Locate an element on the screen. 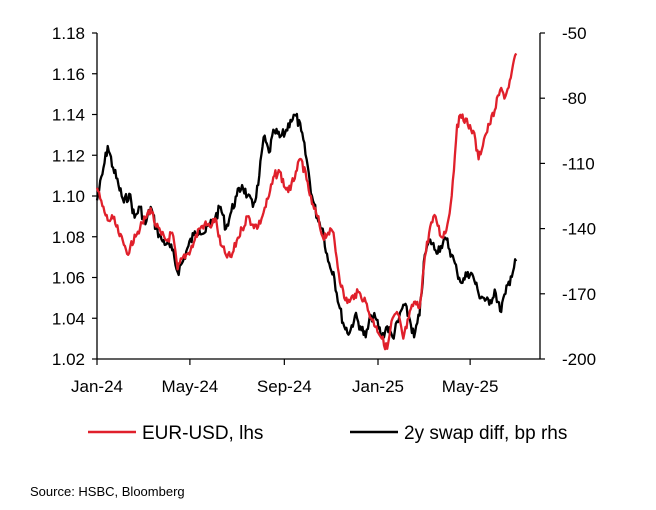  left-y-tick-label: 1.02 is located at coordinates (68, 359).